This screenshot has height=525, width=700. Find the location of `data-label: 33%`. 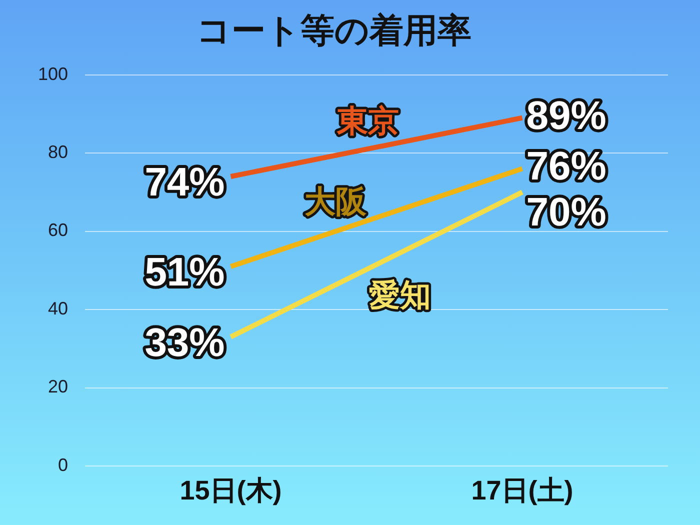

data-label: 33% is located at coordinates (184, 342).